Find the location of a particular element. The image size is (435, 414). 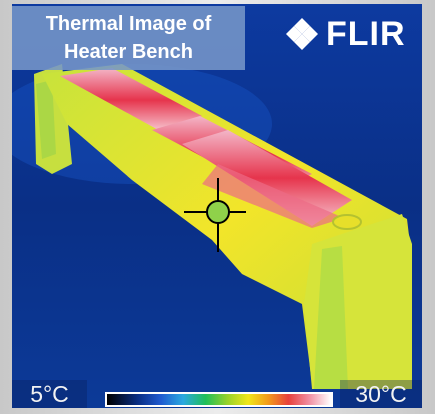

measurement-crosshair is located at coordinates (215, 215).